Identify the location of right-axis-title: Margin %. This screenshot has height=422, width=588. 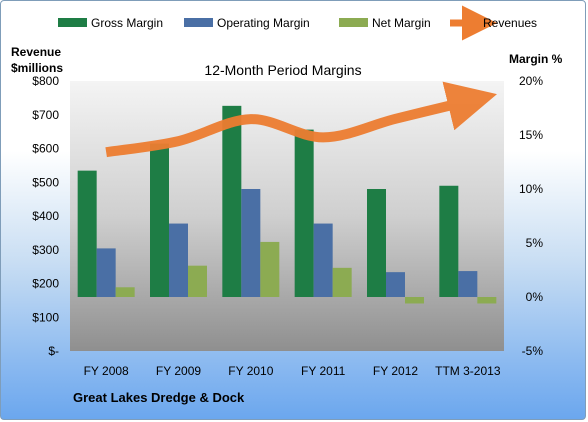
(536, 59).